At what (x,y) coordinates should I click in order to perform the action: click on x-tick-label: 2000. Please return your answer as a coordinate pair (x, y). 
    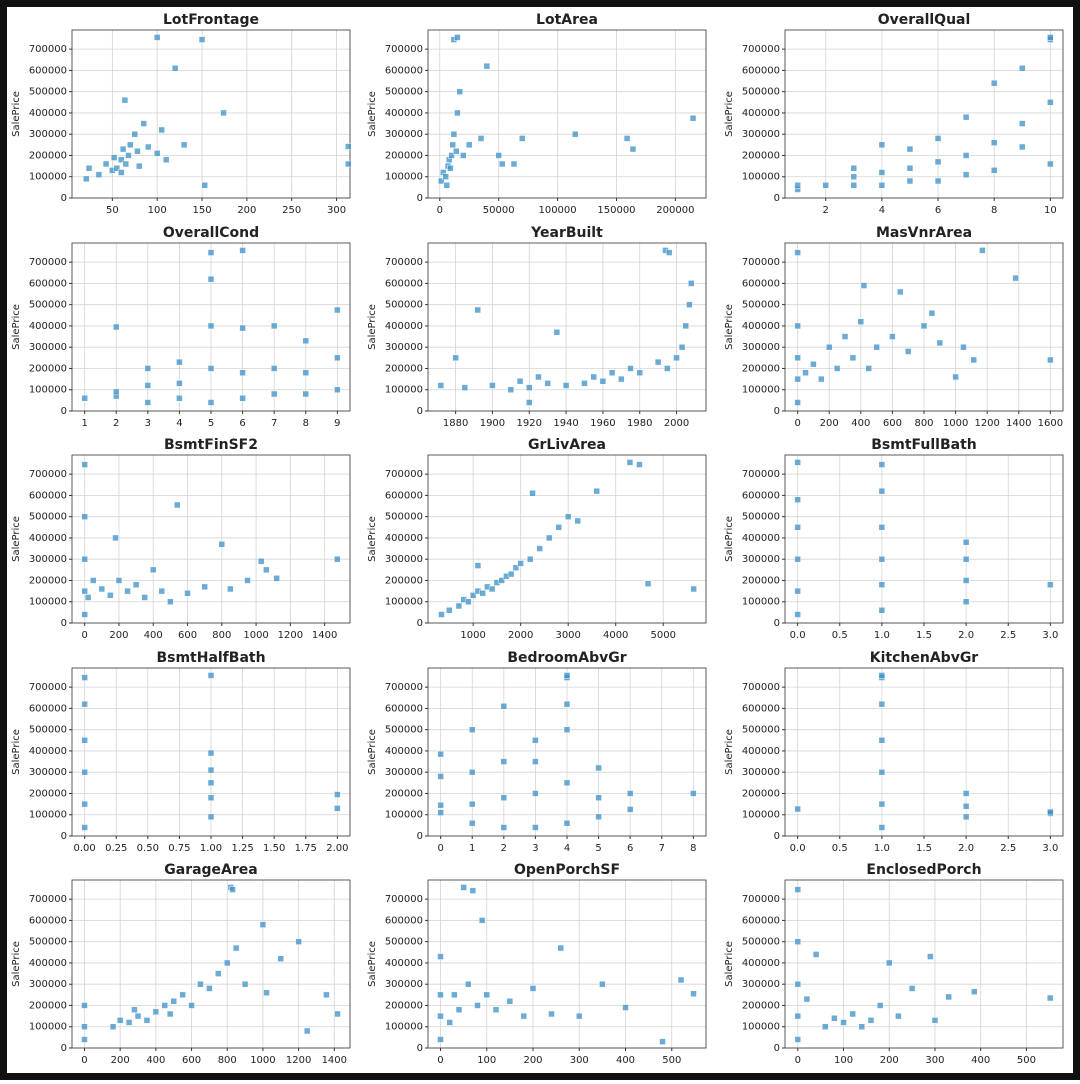
    Looking at the image, I should click on (676, 423).